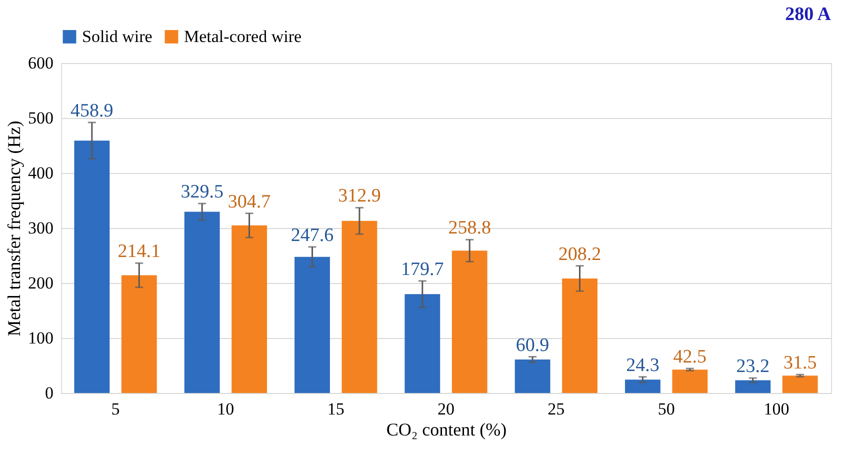 This screenshot has width=864, height=475. I want to click on y-tick-label: 200, so click(41, 283).